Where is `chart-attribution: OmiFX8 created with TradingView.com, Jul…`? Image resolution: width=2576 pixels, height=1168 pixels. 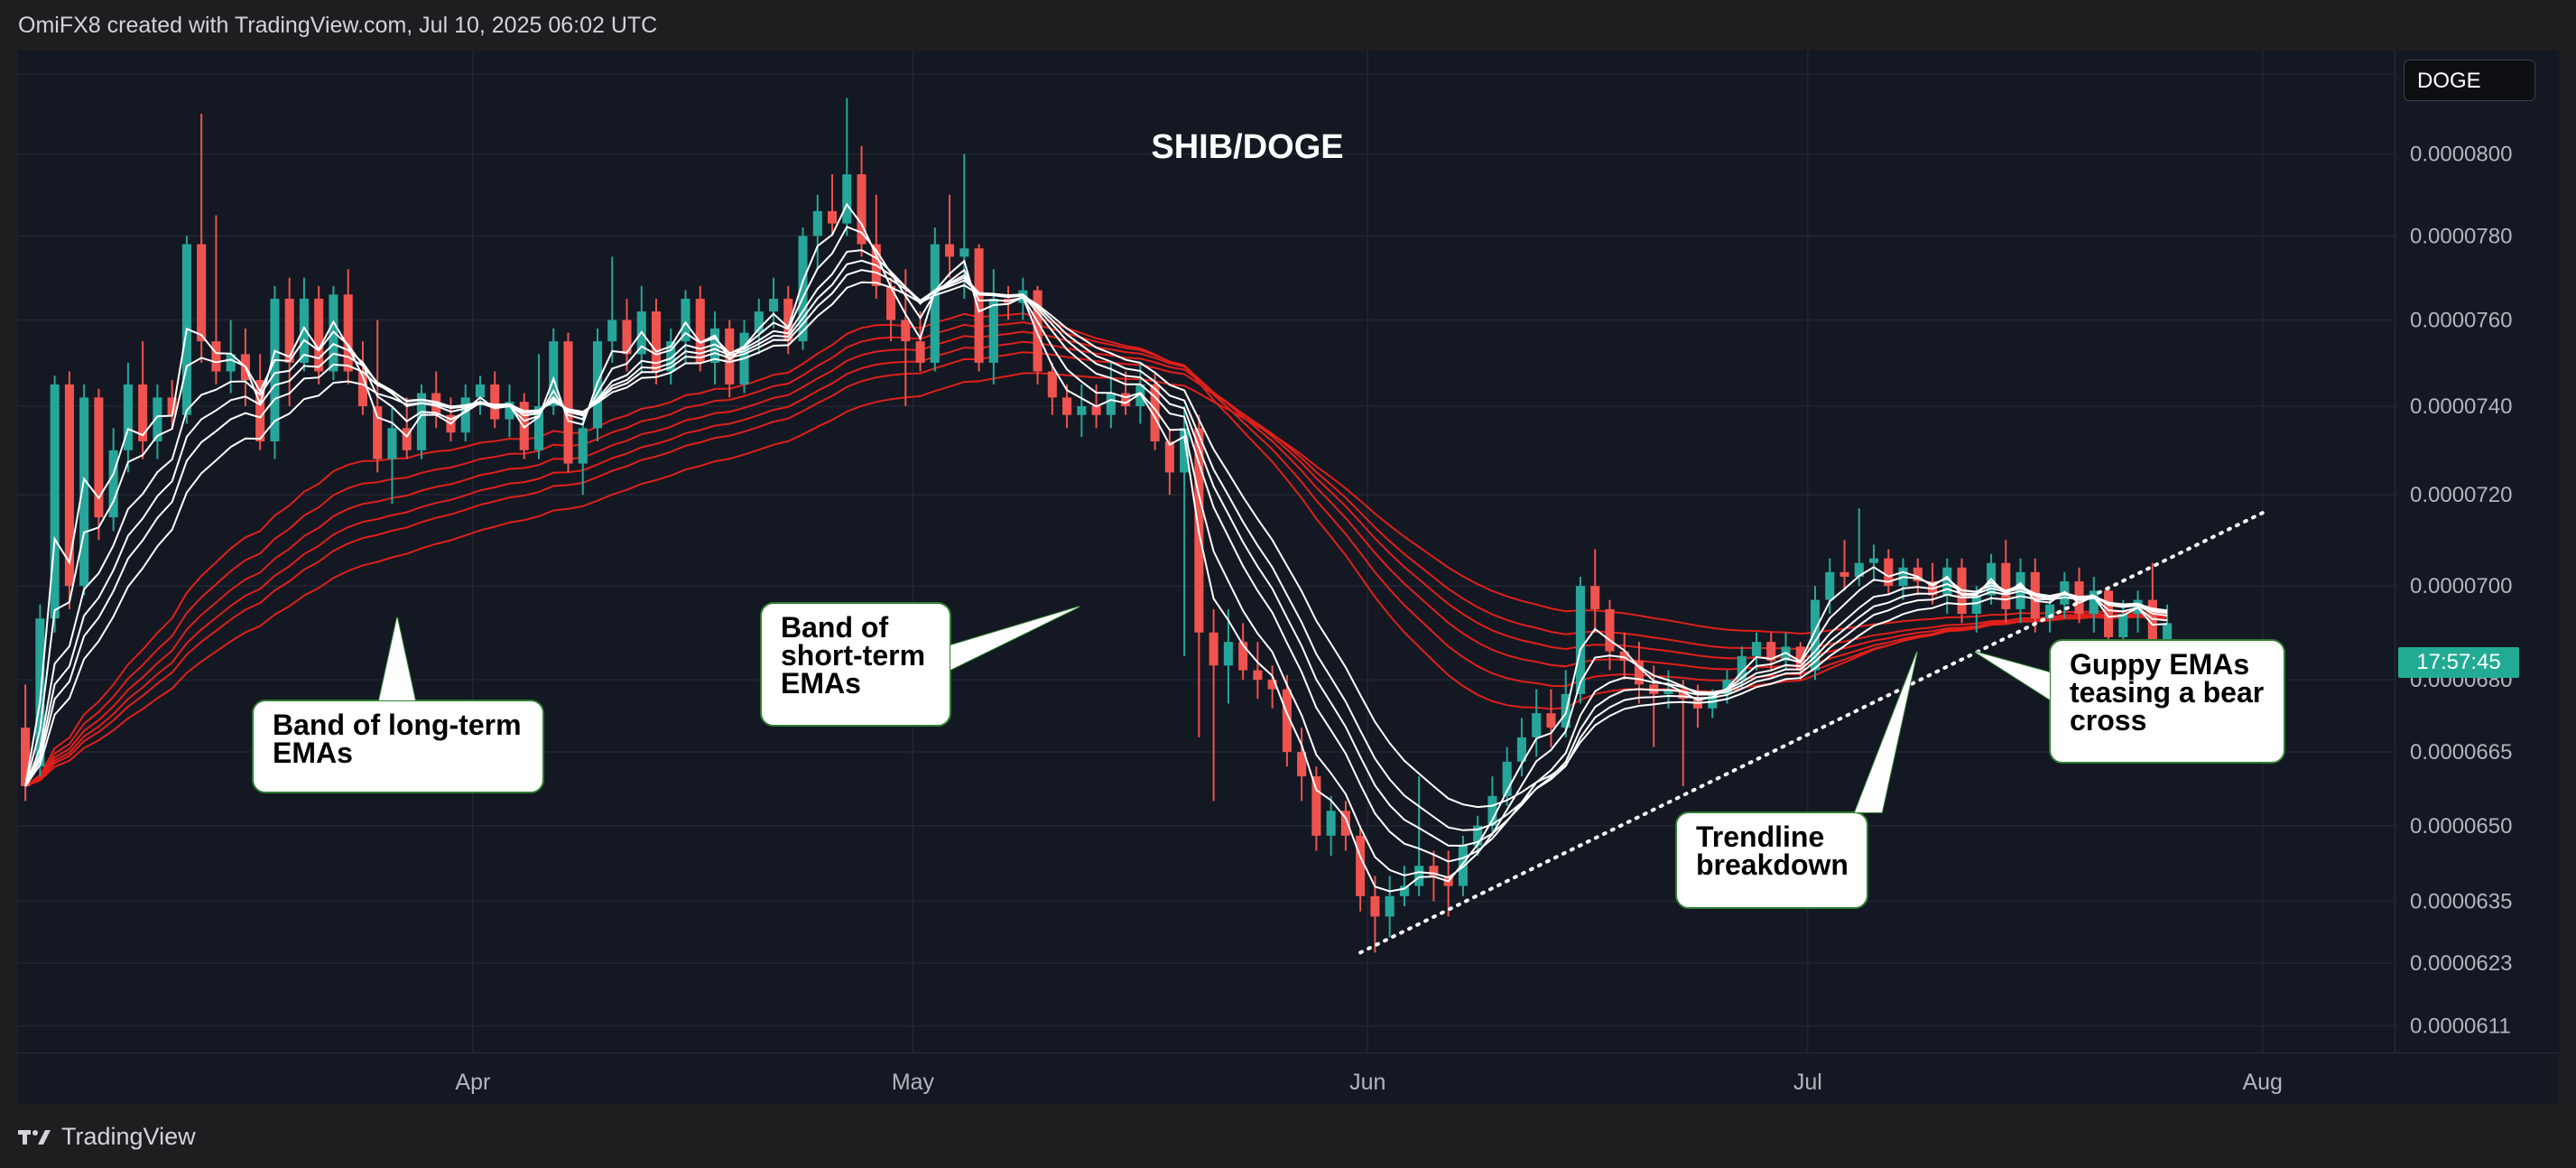
chart-attribution: OmiFX8 created with TradingView.com, Jul… is located at coordinates (338, 25).